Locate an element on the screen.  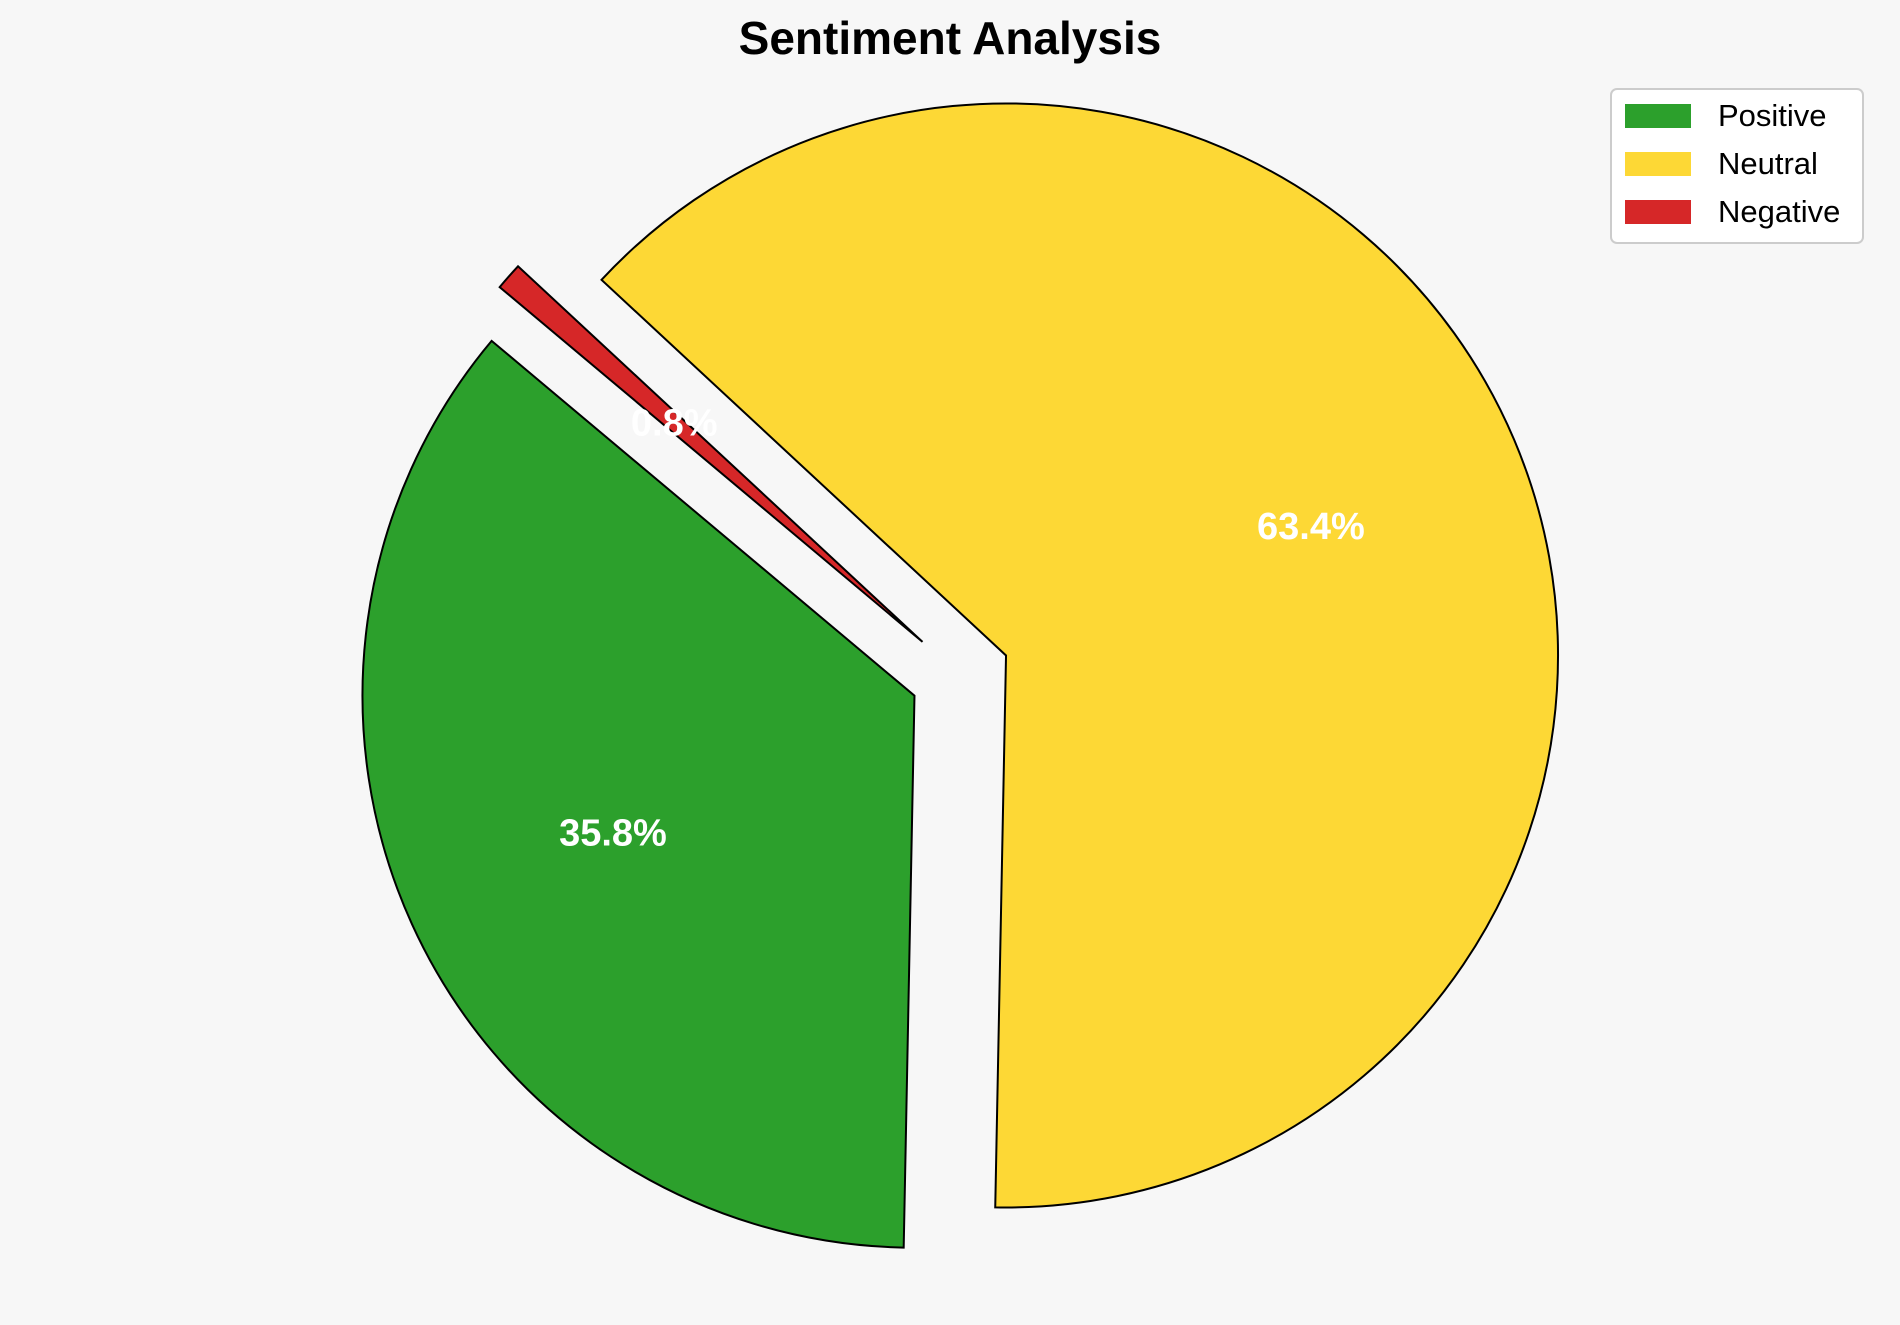
slice-label-neutral: 63.4% is located at coordinates (1311, 527).